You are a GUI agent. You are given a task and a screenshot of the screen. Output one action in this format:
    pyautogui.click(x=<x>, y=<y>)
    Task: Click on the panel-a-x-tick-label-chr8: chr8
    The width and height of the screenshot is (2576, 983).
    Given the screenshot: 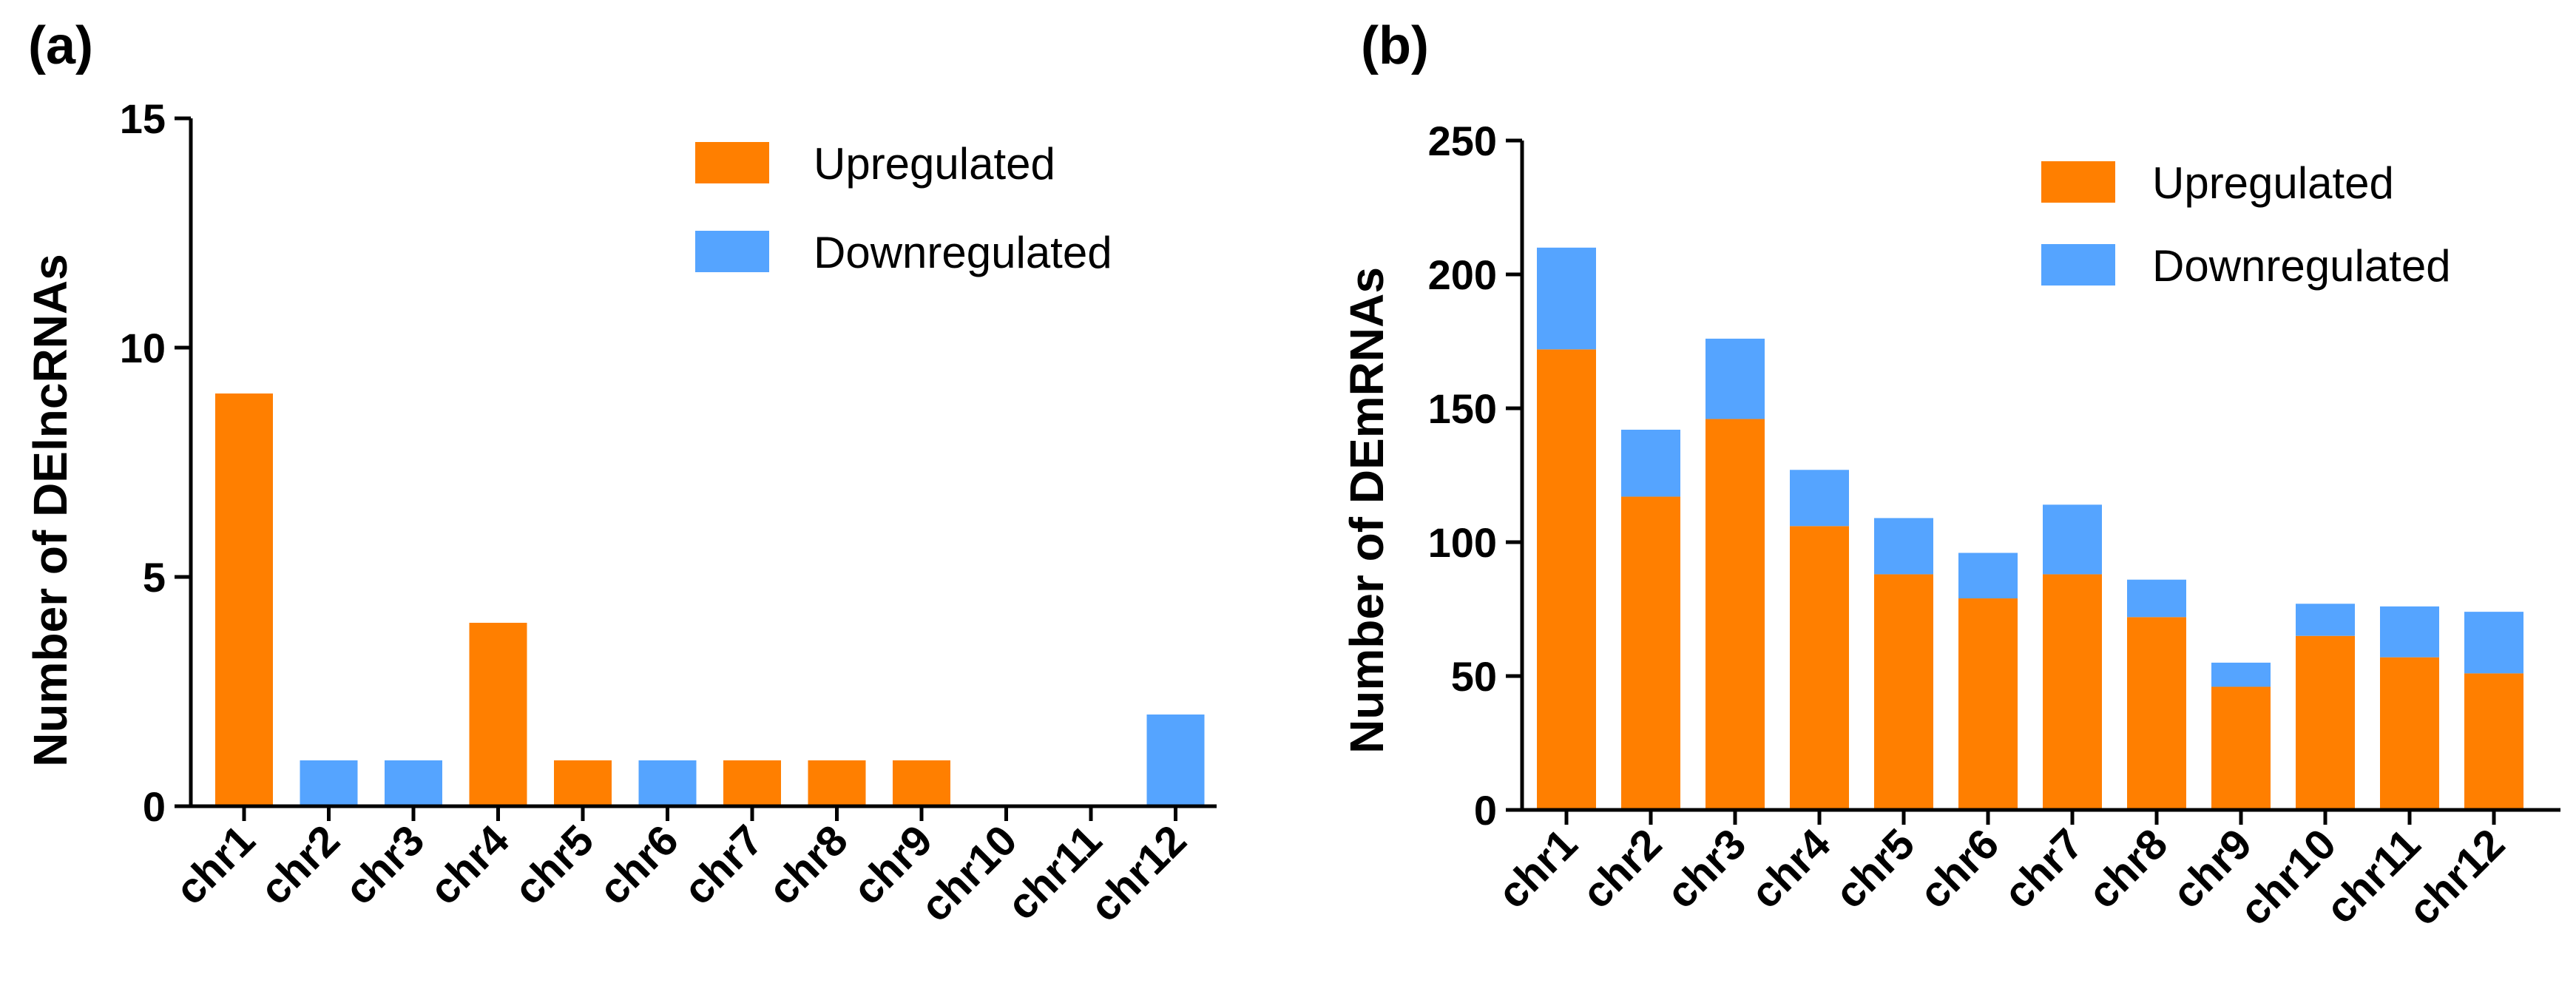 What is the action you would take?
    pyautogui.click(x=808, y=865)
    